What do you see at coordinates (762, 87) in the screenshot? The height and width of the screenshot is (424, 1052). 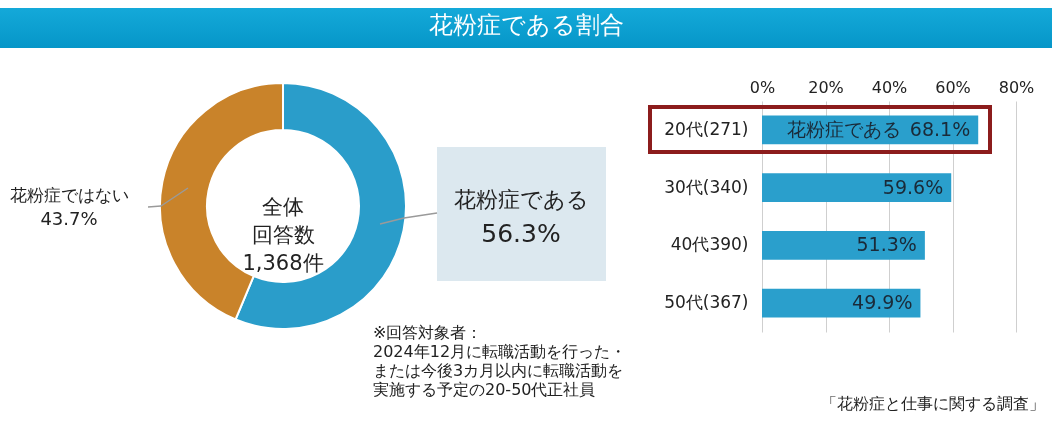 I see `x-tick-label: 0%` at bounding box center [762, 87].